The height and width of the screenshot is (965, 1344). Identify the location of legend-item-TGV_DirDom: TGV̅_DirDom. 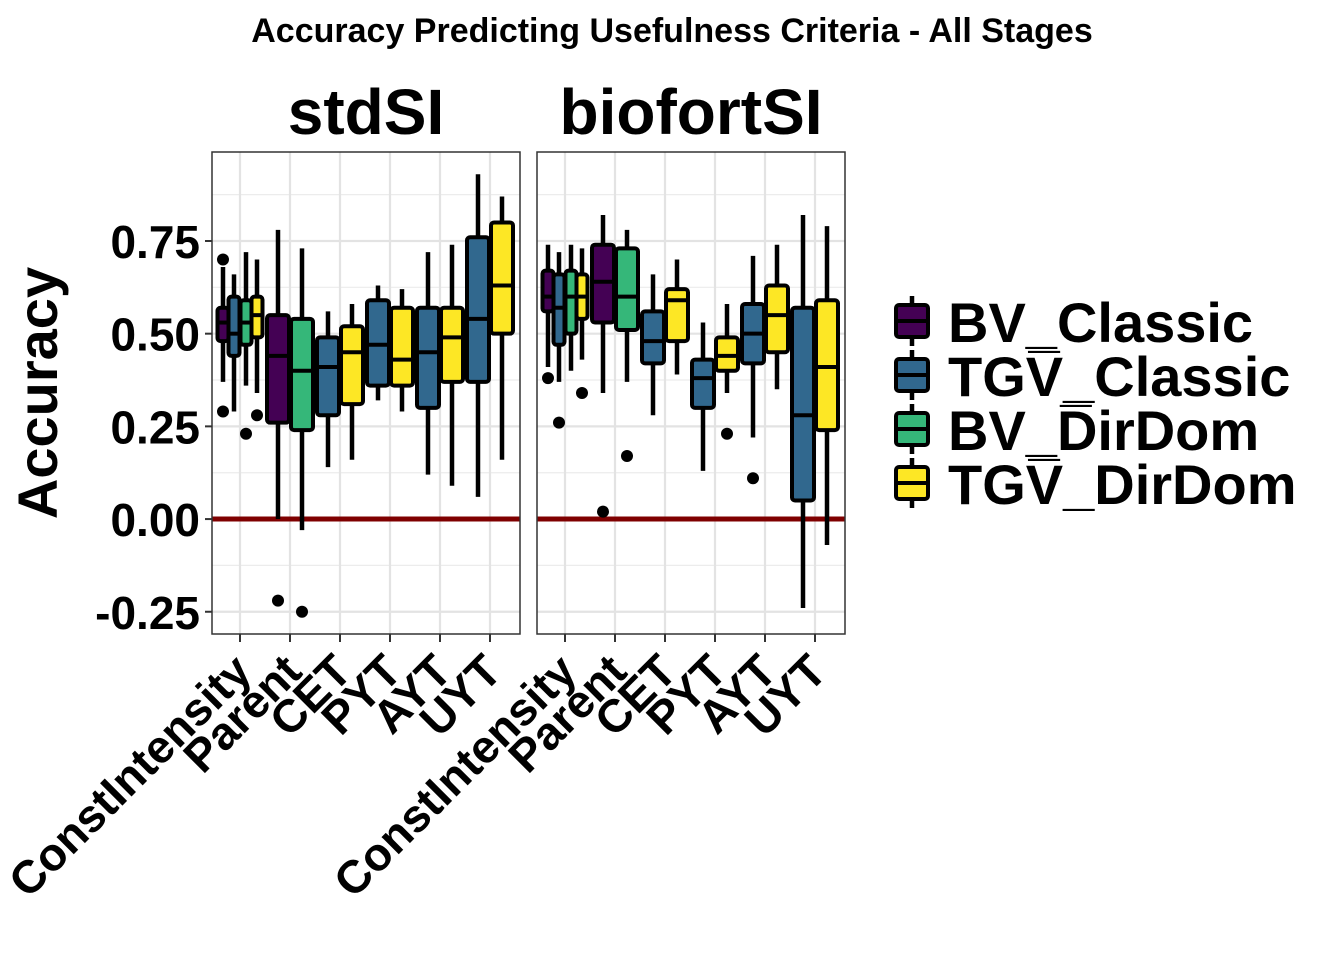
(1095, 484).